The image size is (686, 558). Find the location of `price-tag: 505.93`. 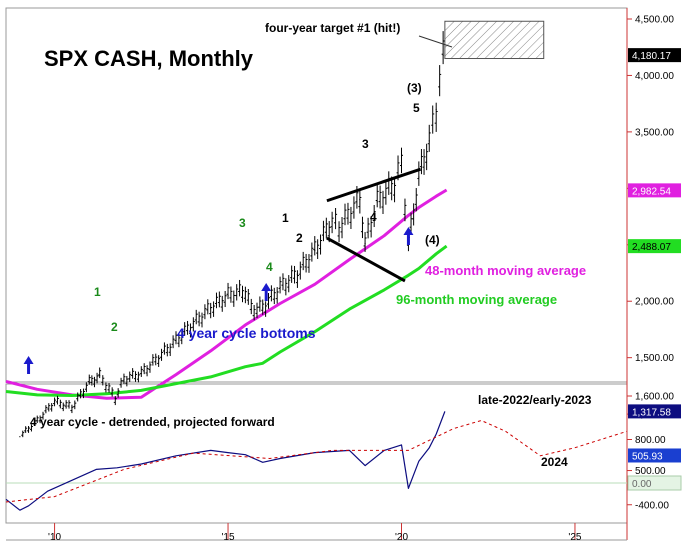

price-tag: 505.93 is located at coordinates (654, 455).